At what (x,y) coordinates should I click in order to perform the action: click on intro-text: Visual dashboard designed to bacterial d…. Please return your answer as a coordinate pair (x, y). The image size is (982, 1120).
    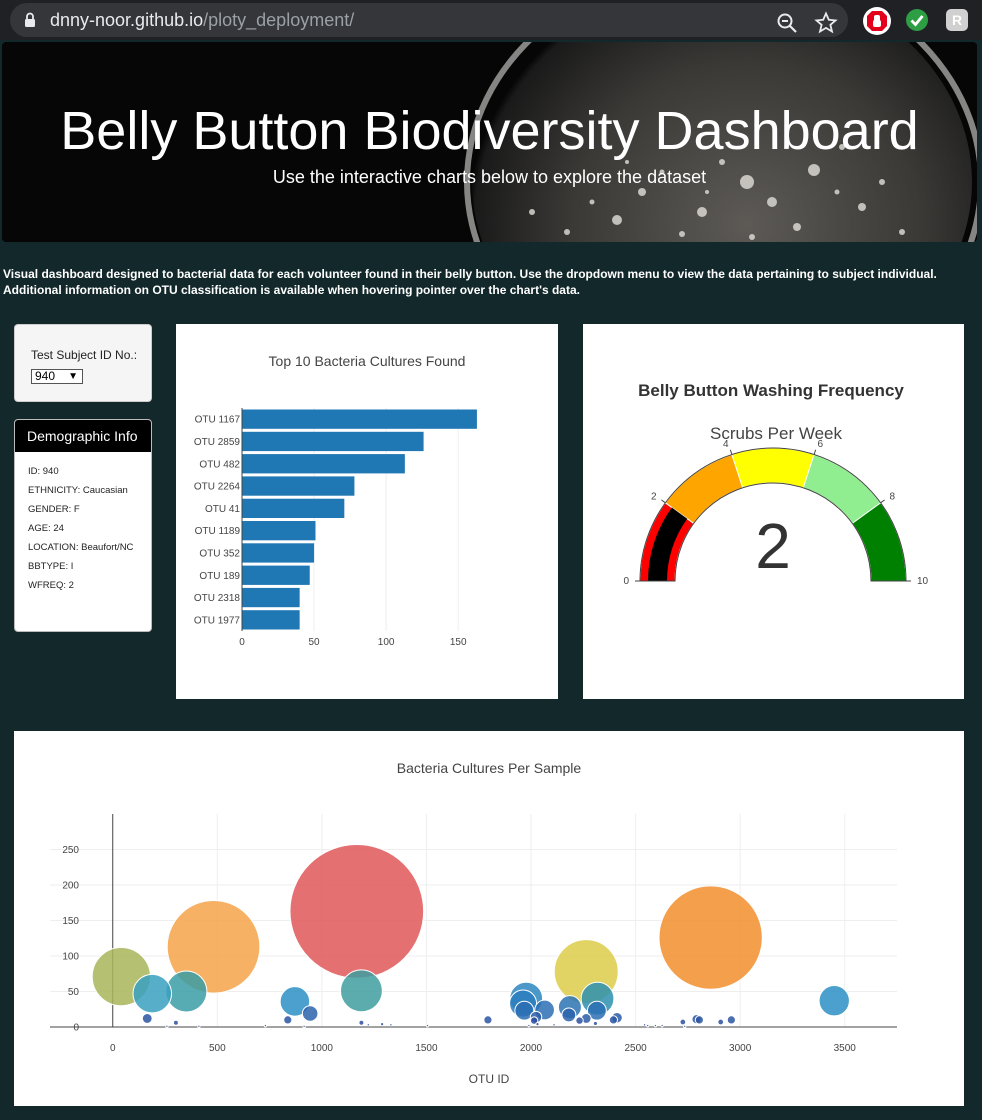
    Looking at the image, I should click on (470, 282).